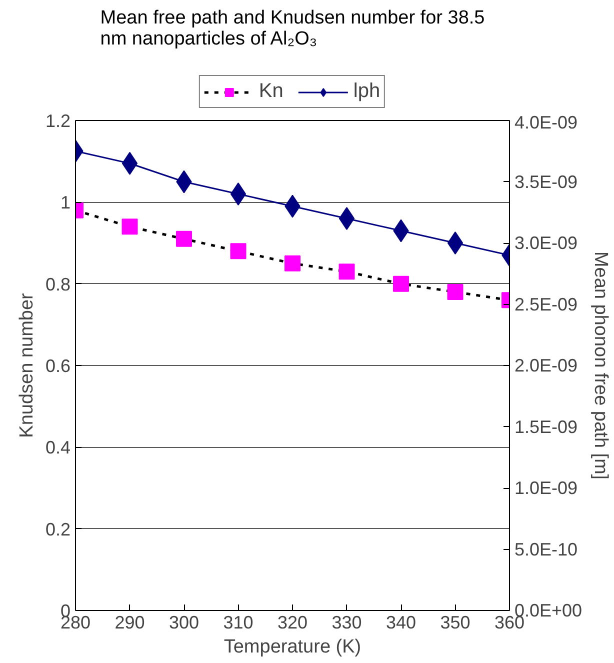 This screenshot has width=614, height=663. I want to click on y-tick-label: 0.4, so click(58, 448).